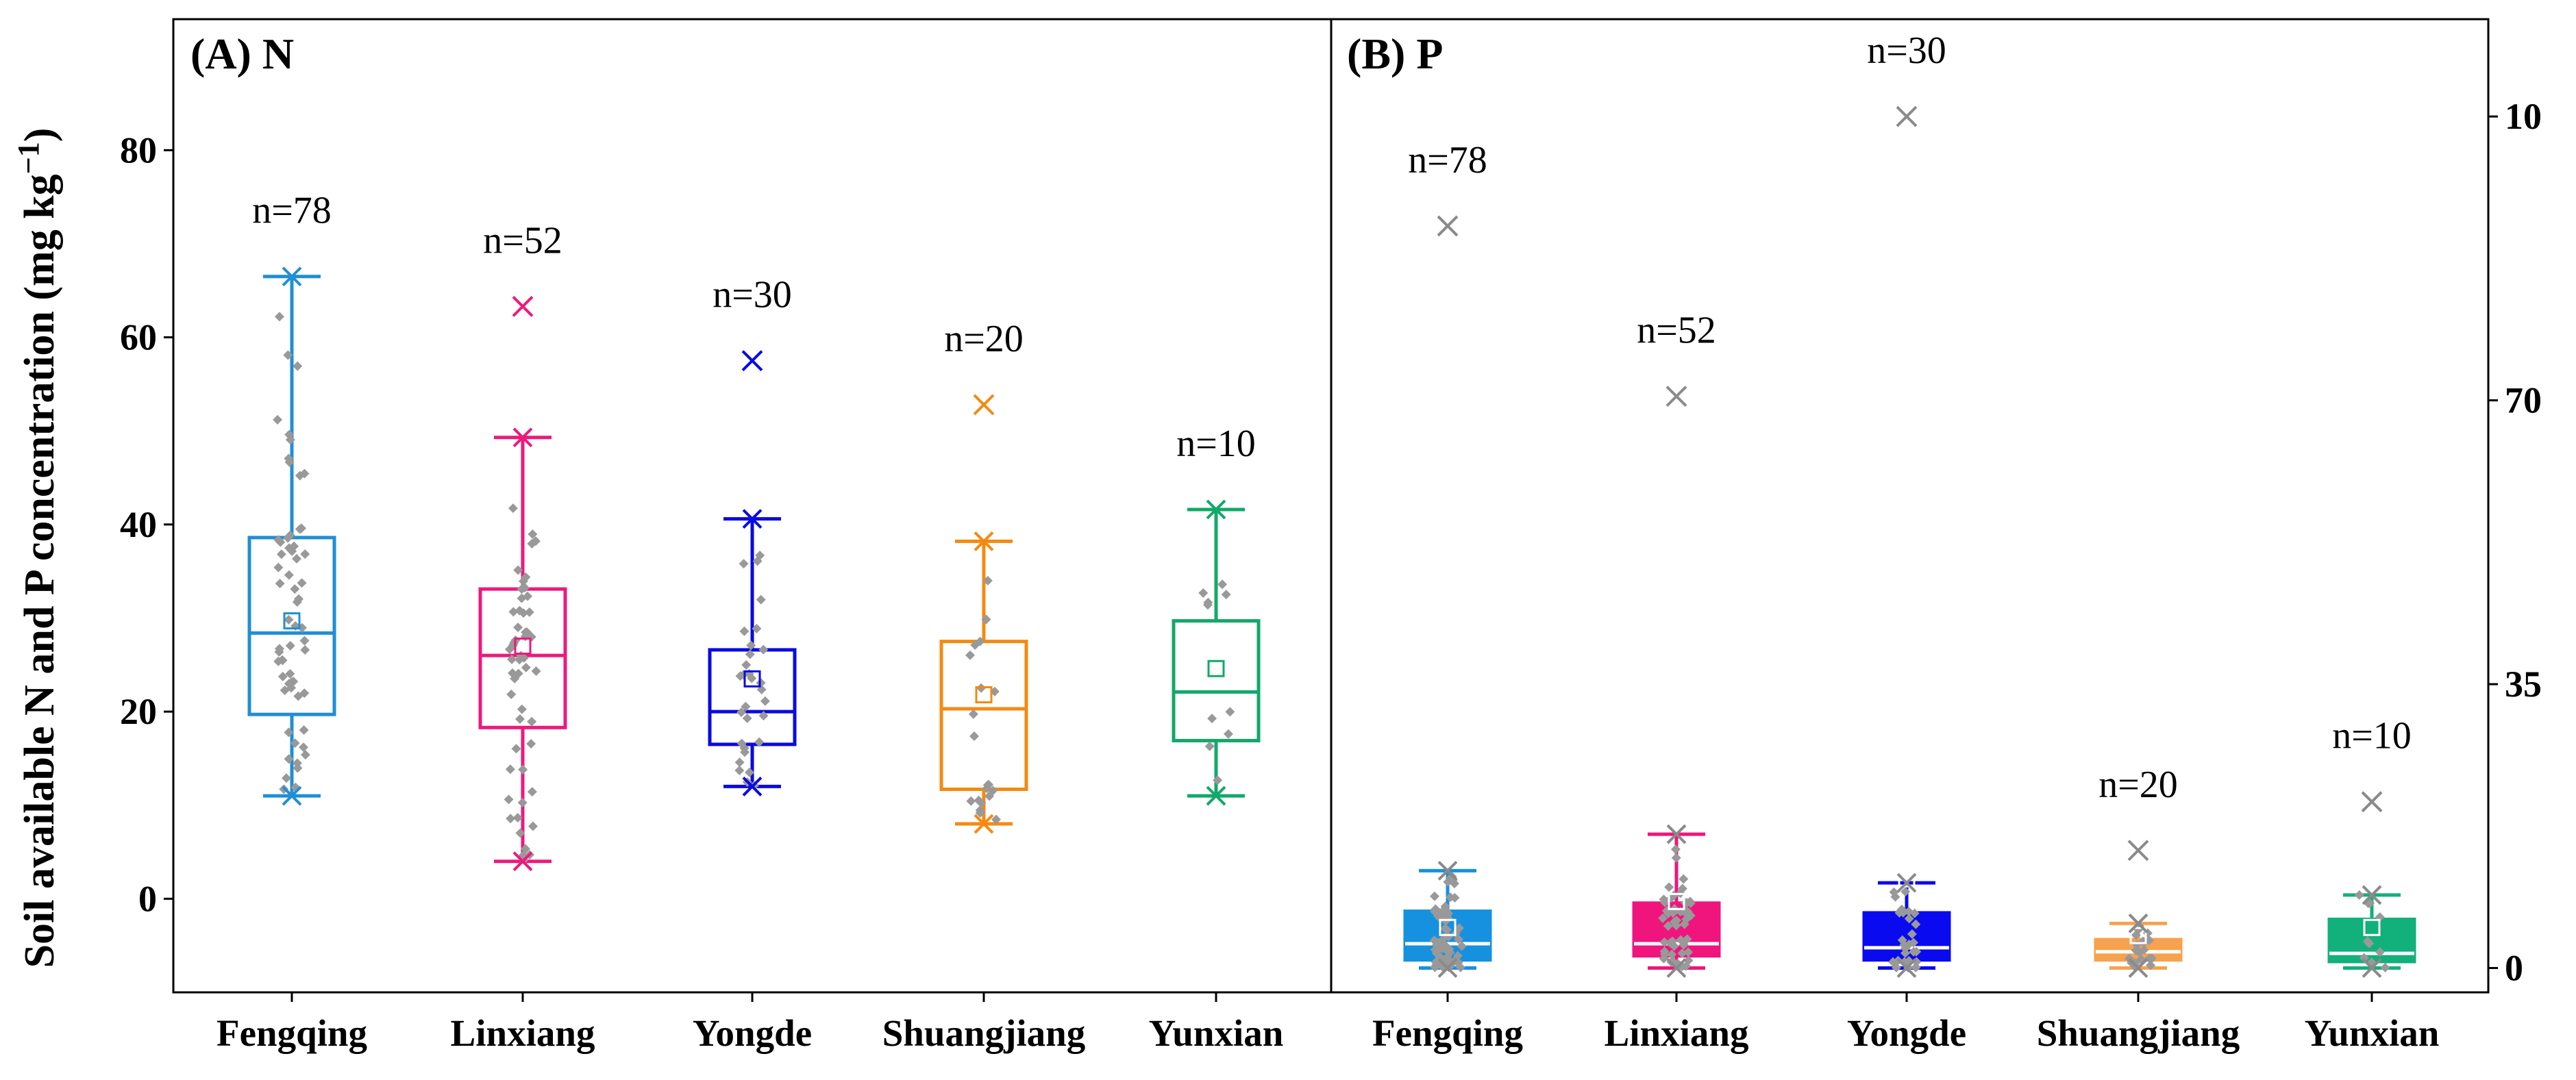 This screenshot has height=1080, width=2576. What do you see at coordinates (1676, 331) in the screenshot?
I see `n-label: n=52` at bounding box center [1676, 331].